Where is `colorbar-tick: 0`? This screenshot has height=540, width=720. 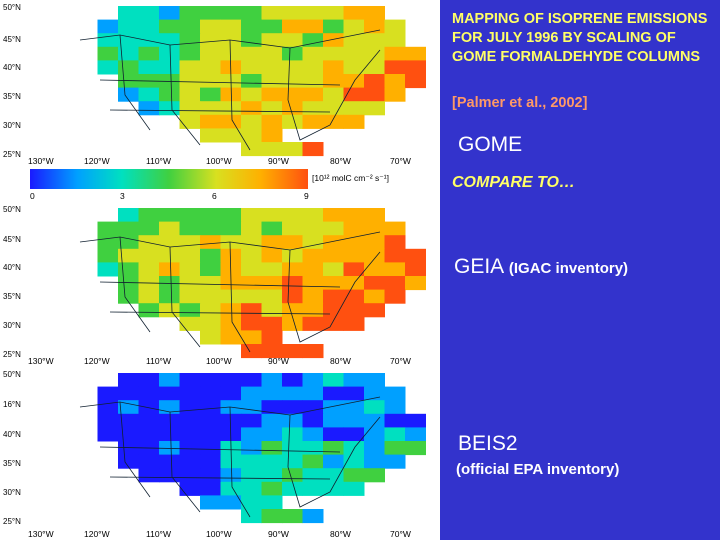
colorbar-tick: 0 is located at coordinates (32, 196).